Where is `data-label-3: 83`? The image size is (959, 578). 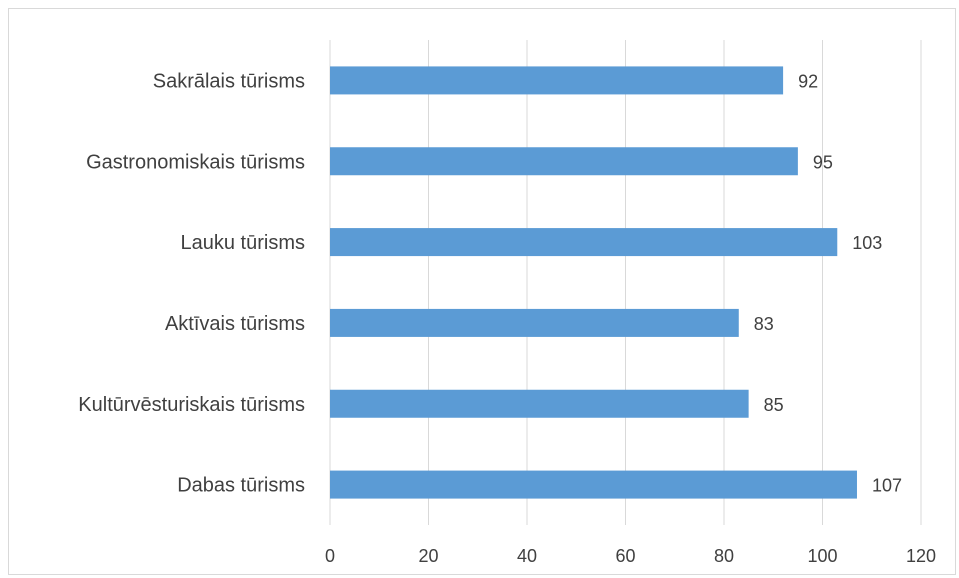
data-label-3: 83 is located at coordinates (764, 324).